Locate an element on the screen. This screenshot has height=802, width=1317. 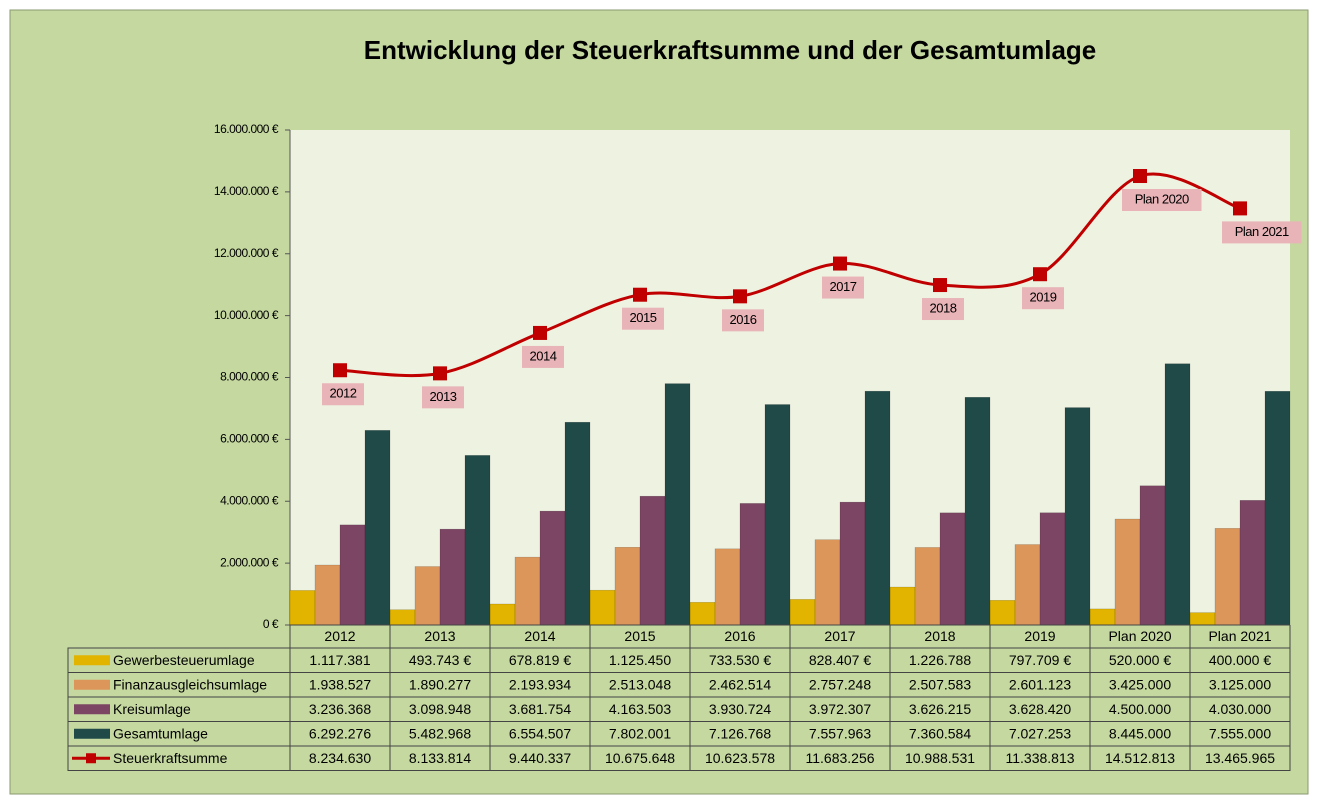
table-cell: 10.988.531 is located at coordinates (940, 758).